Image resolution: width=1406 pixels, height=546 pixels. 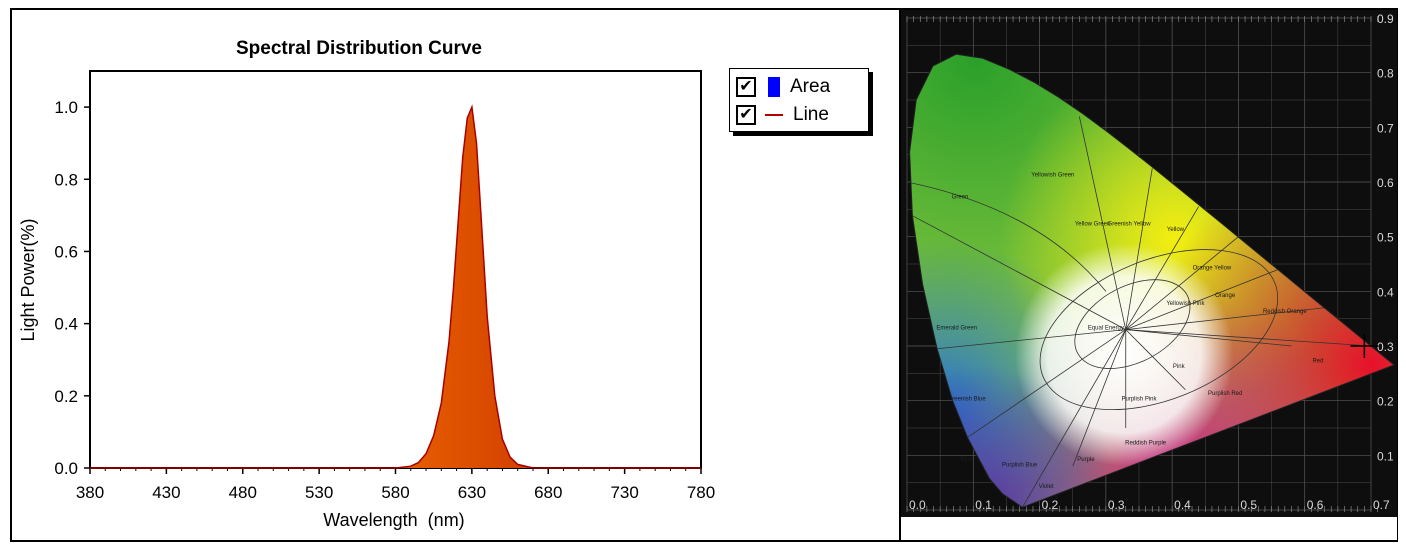 What do you see at coordinates (1052, 176) in the screenshot?
I see `cie-region-label: Yellowish Green` at bounding box center [1052, 176].